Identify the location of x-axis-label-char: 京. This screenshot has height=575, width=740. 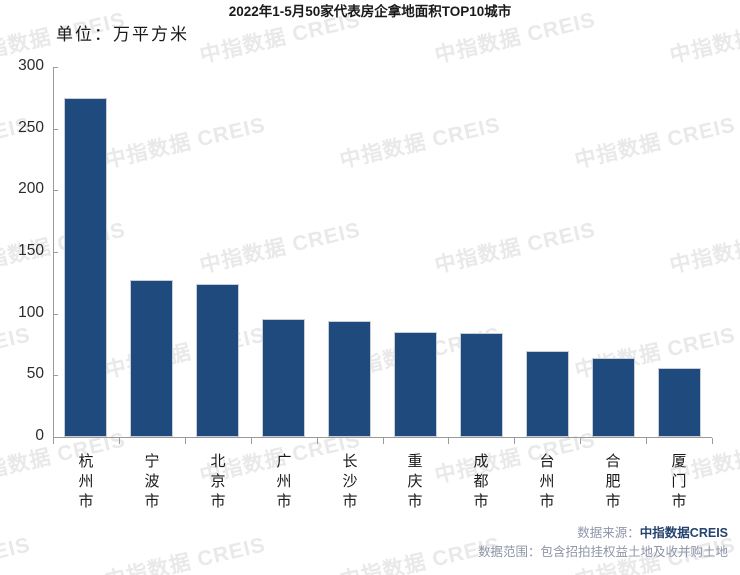
(218, 482).